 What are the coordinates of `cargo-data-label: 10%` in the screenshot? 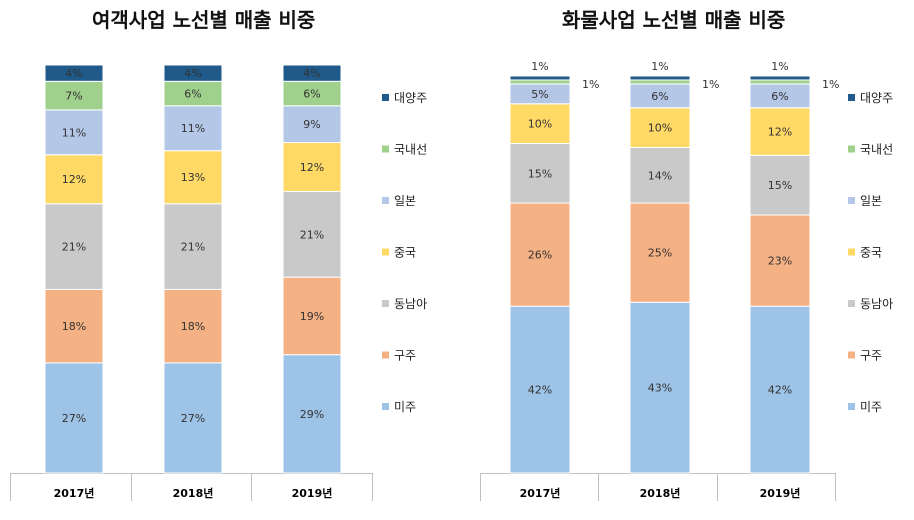 It's located at (540, 124).